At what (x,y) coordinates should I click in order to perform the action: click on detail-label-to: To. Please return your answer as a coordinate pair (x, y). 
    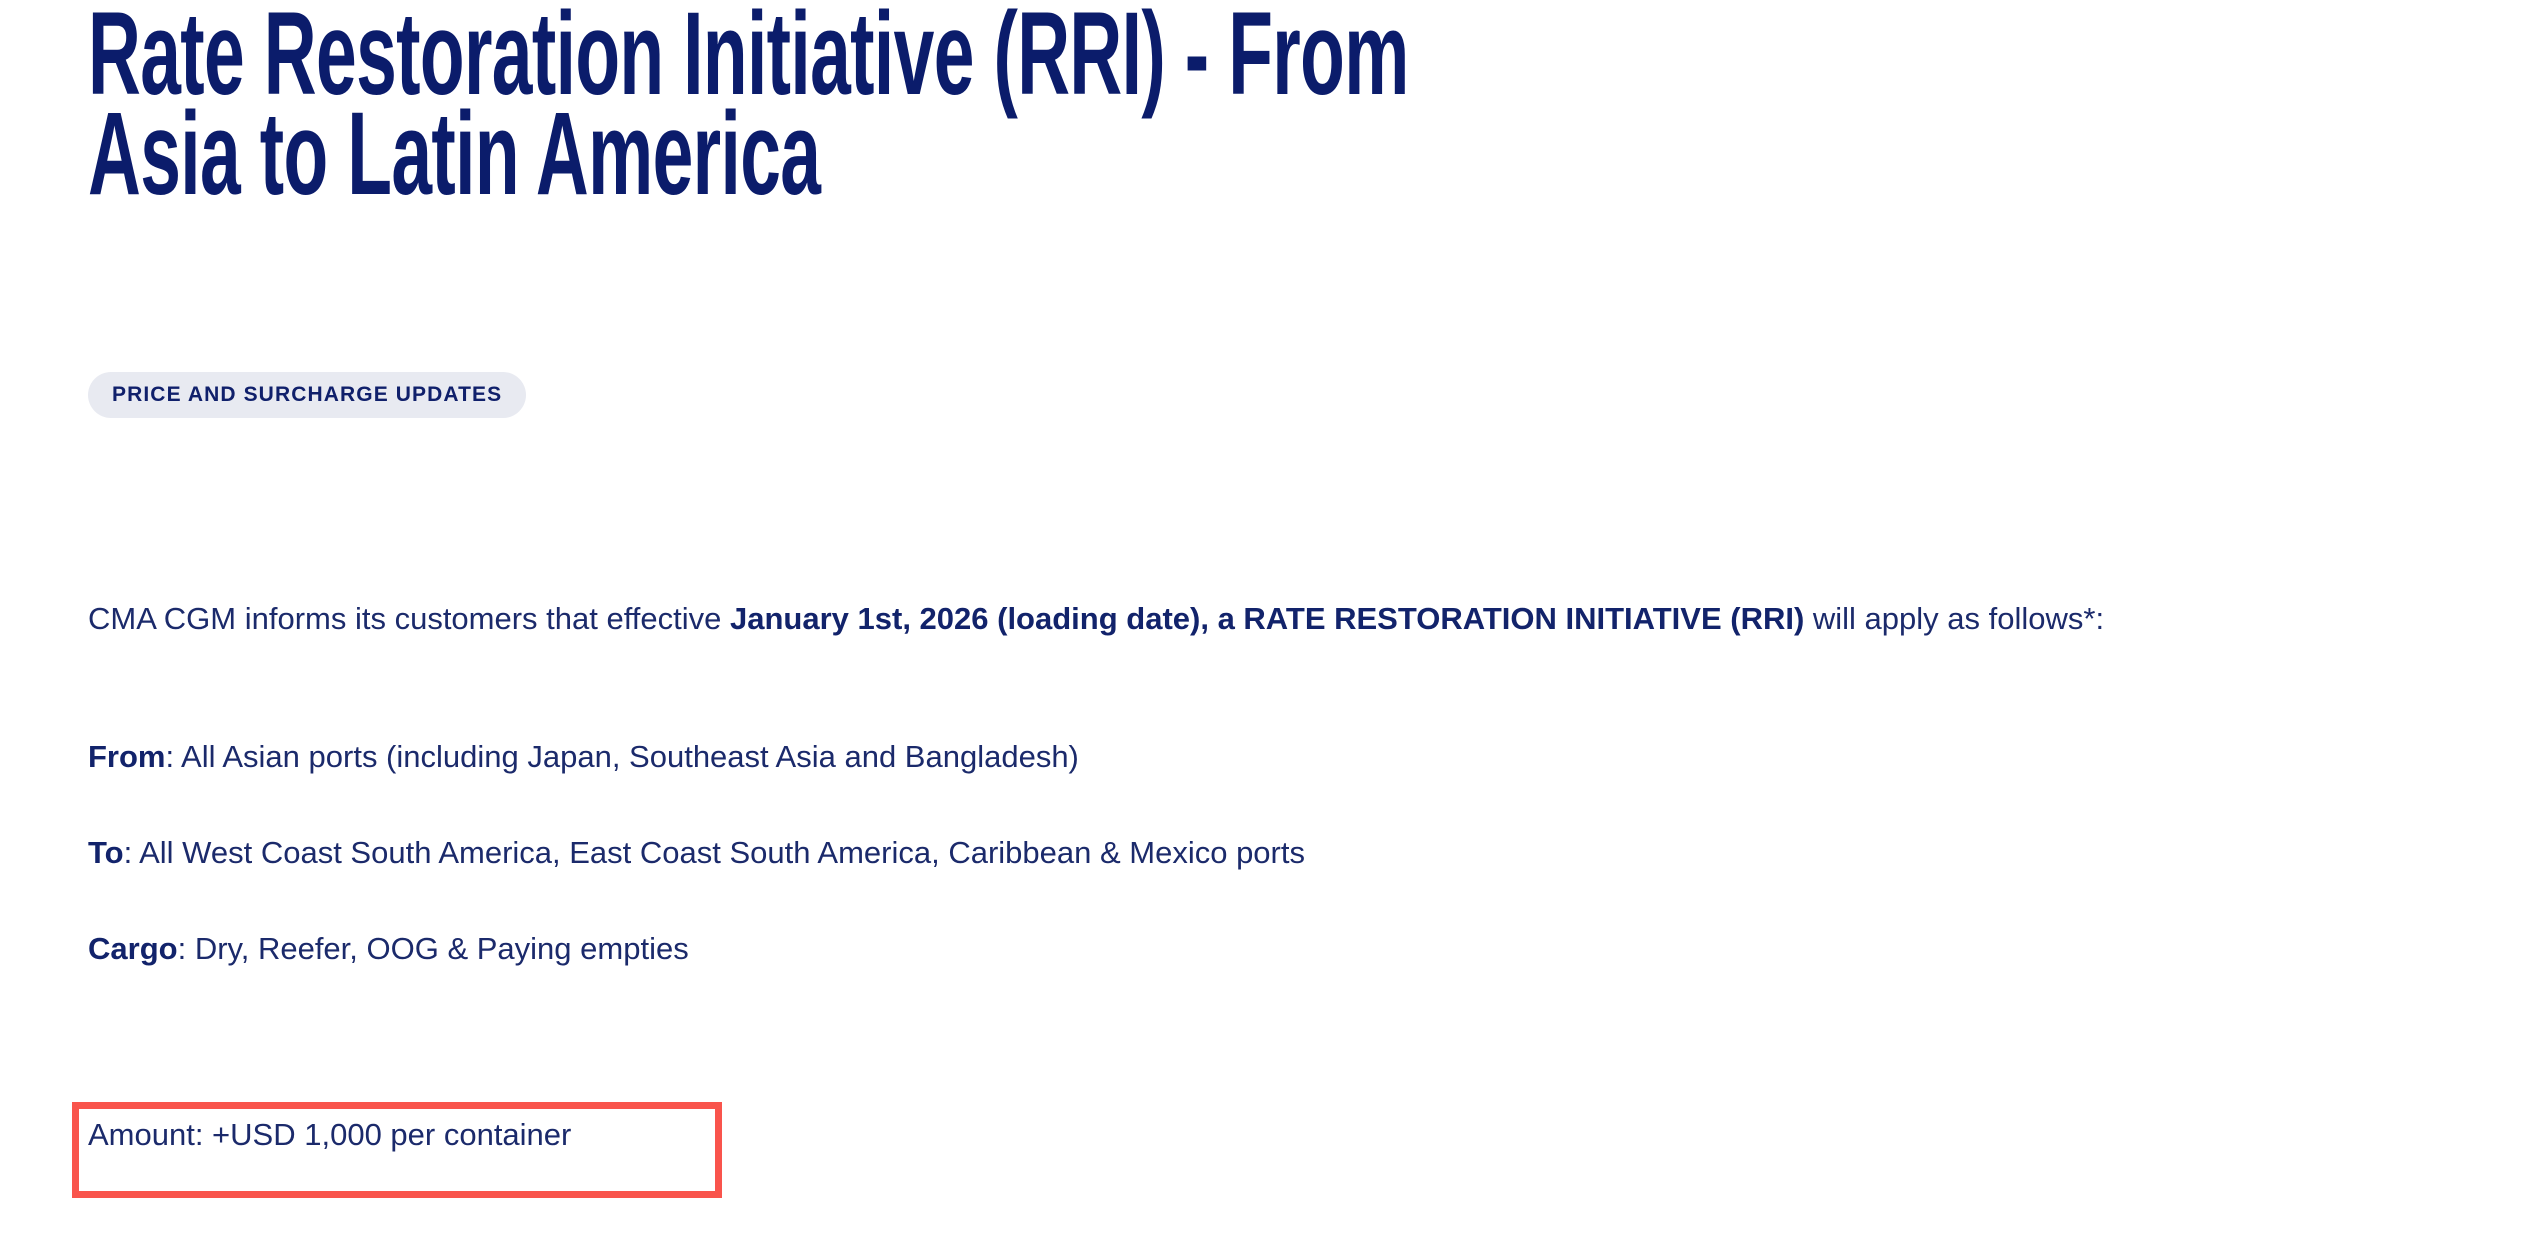
    Looking at the image, I should click on (106, 852).